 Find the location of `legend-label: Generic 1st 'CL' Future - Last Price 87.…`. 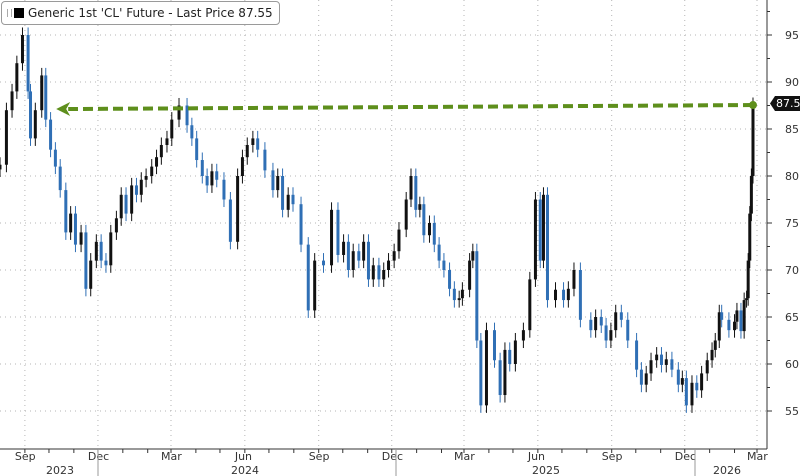

legend-label: Generic 1st 'CL' Future - Last Price 87.… is located at coordinates (150, 13).